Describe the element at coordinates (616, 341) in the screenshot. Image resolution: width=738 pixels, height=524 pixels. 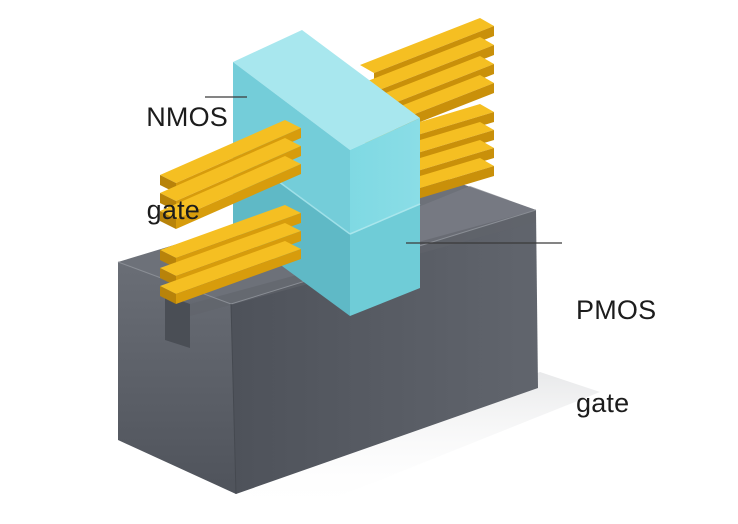
I see `pmos-gate-label: PMOS gate` at that location.